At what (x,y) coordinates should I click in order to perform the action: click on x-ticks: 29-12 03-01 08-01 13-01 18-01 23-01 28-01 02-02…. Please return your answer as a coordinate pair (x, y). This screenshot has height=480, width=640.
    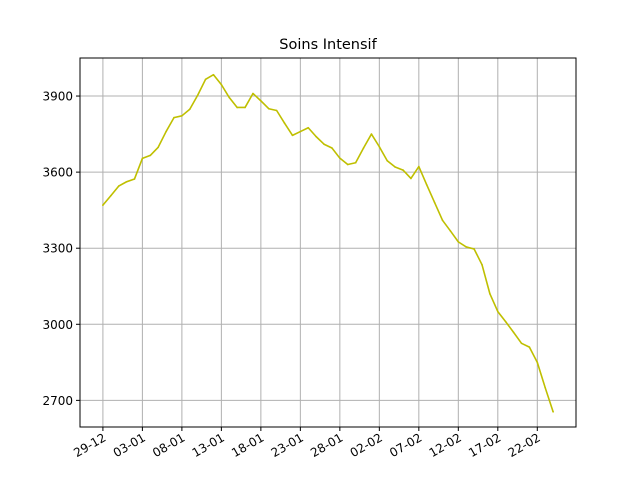
    Looking at the image, I should click on (307, 443).